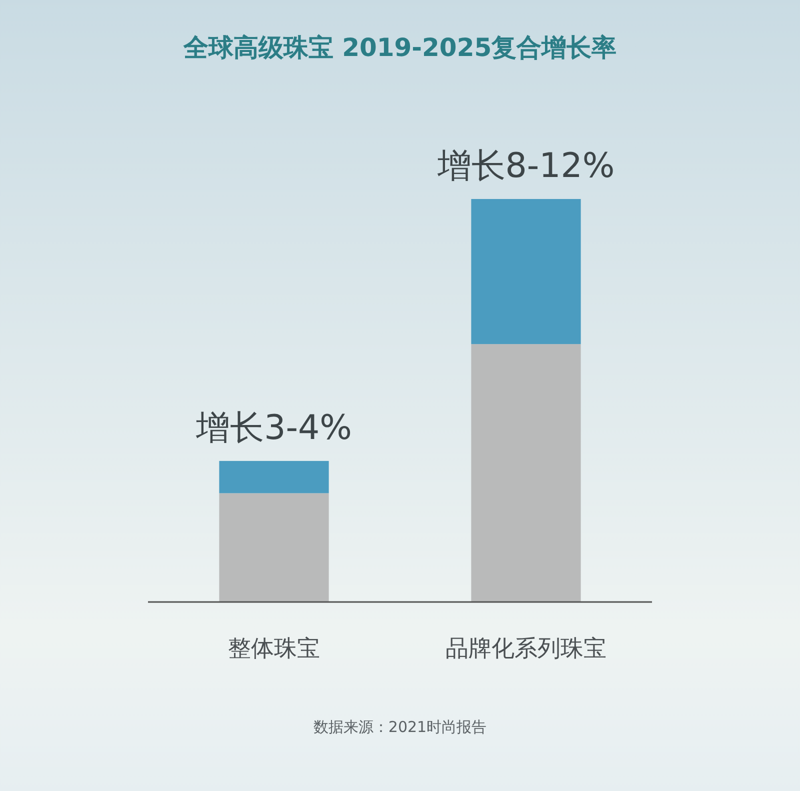 The width and height of the screenshot is (800, 791). I want to click on x-tick-label: 整体珠宝, so click(274, 649).